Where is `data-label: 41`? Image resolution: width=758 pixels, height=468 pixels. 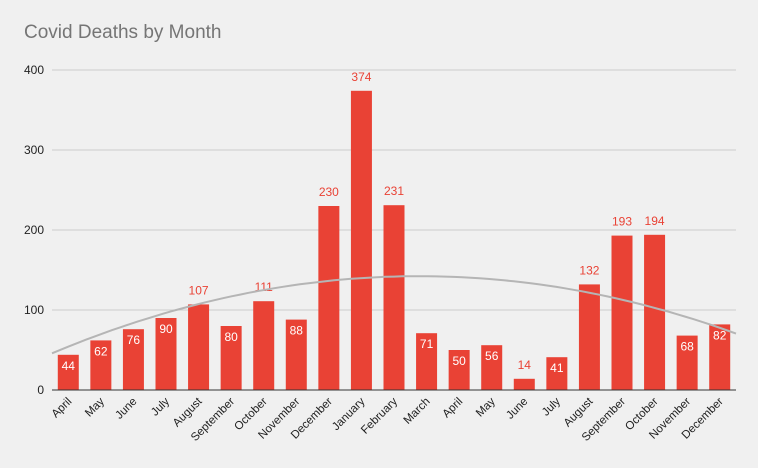 data-label: 41 is located at coordinates (557, 368).